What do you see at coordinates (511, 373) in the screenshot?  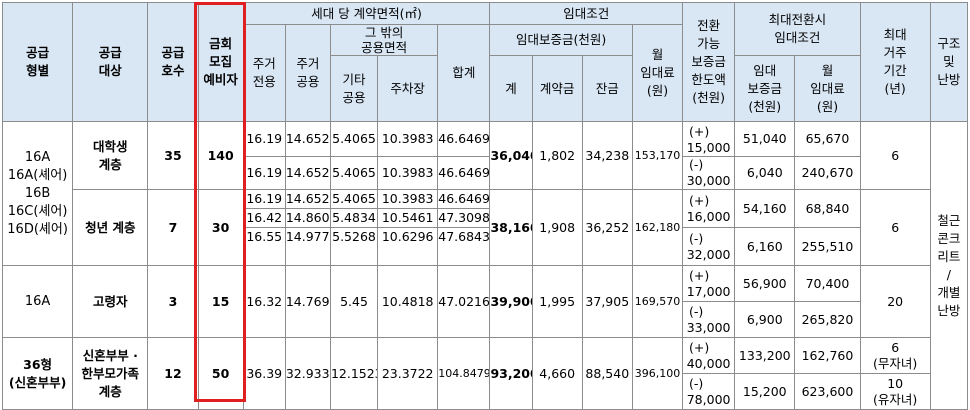 I see `deposit-total-cell: 93,200` at bounding box center [511, 373].